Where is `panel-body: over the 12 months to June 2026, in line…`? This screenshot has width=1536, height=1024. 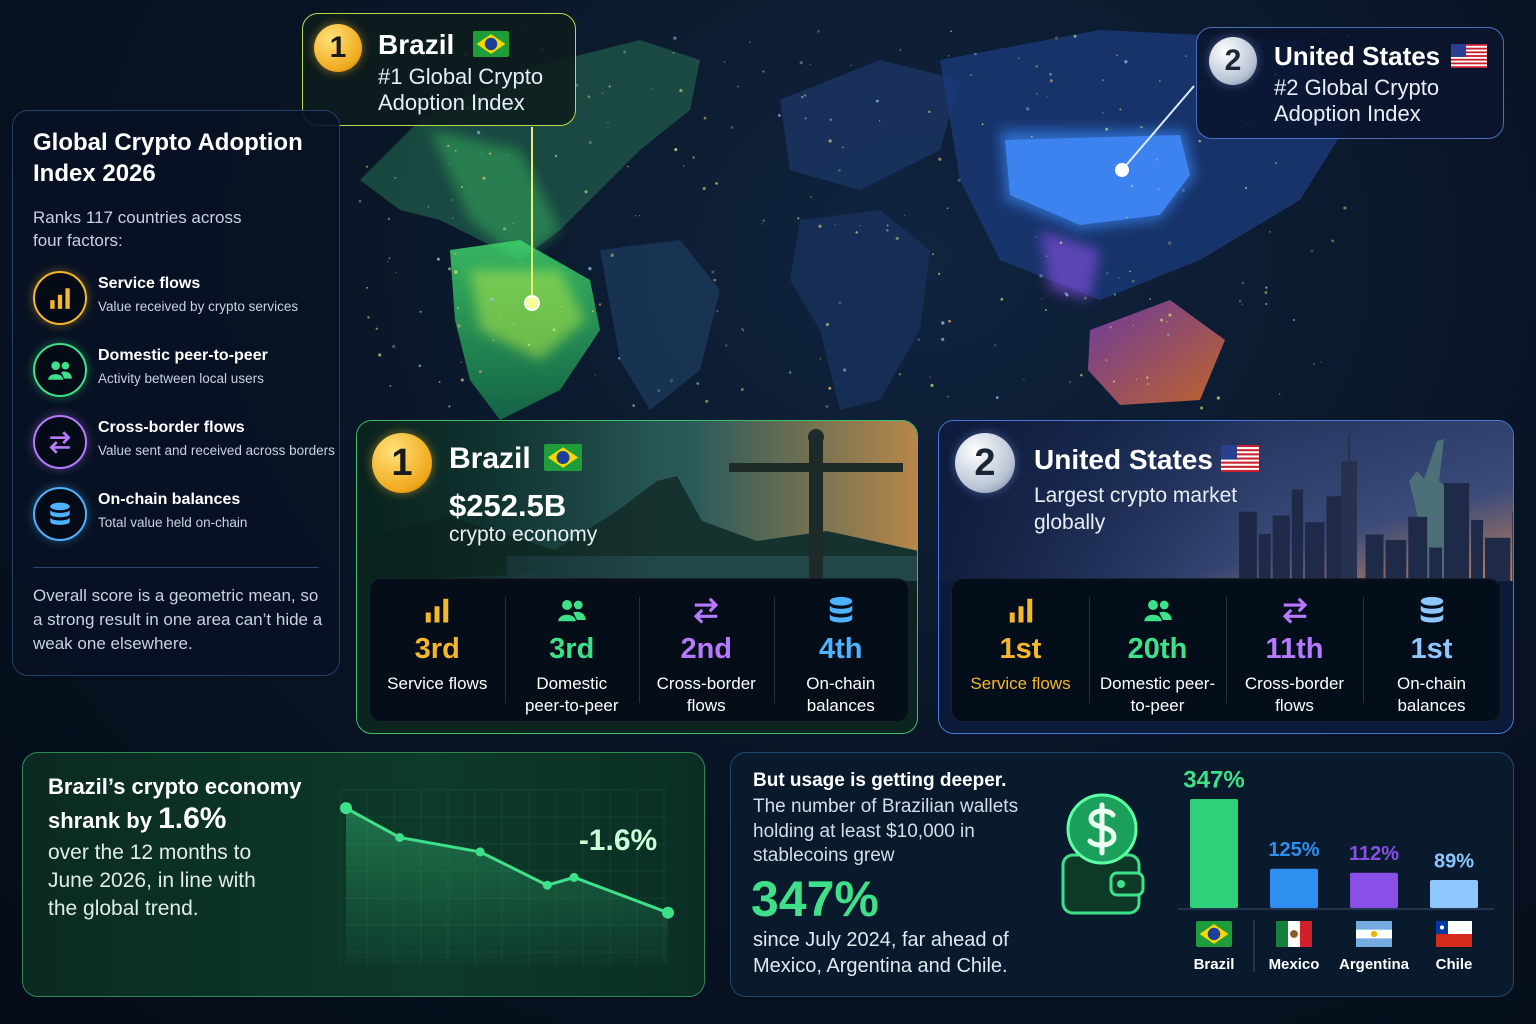
panel-body: over the 12 months to June 2026, in line… is located at coordinates (152, 880).